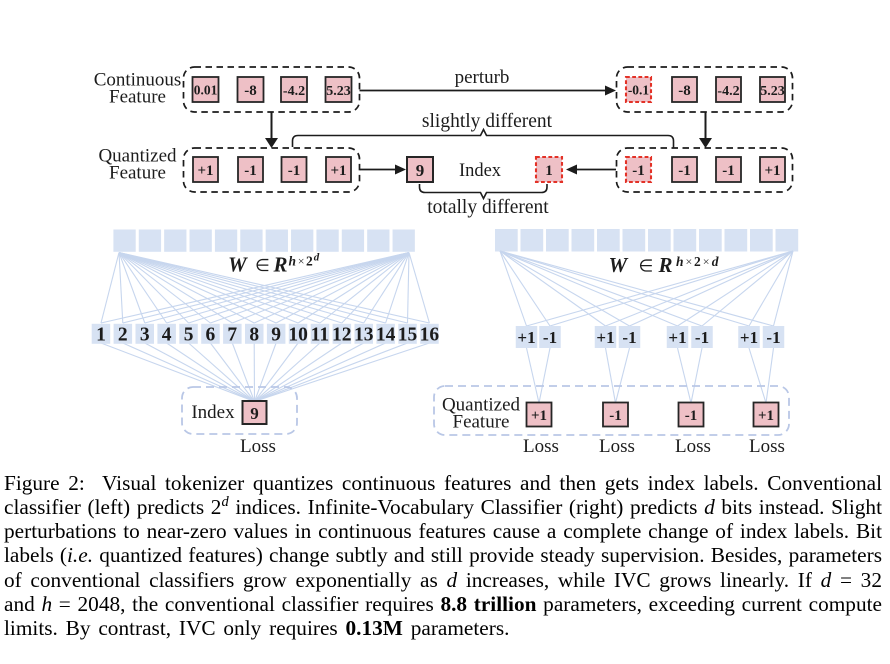 This screenshot has width=890, height=664. I want to click on svg-text: 11, so click(320, 335).